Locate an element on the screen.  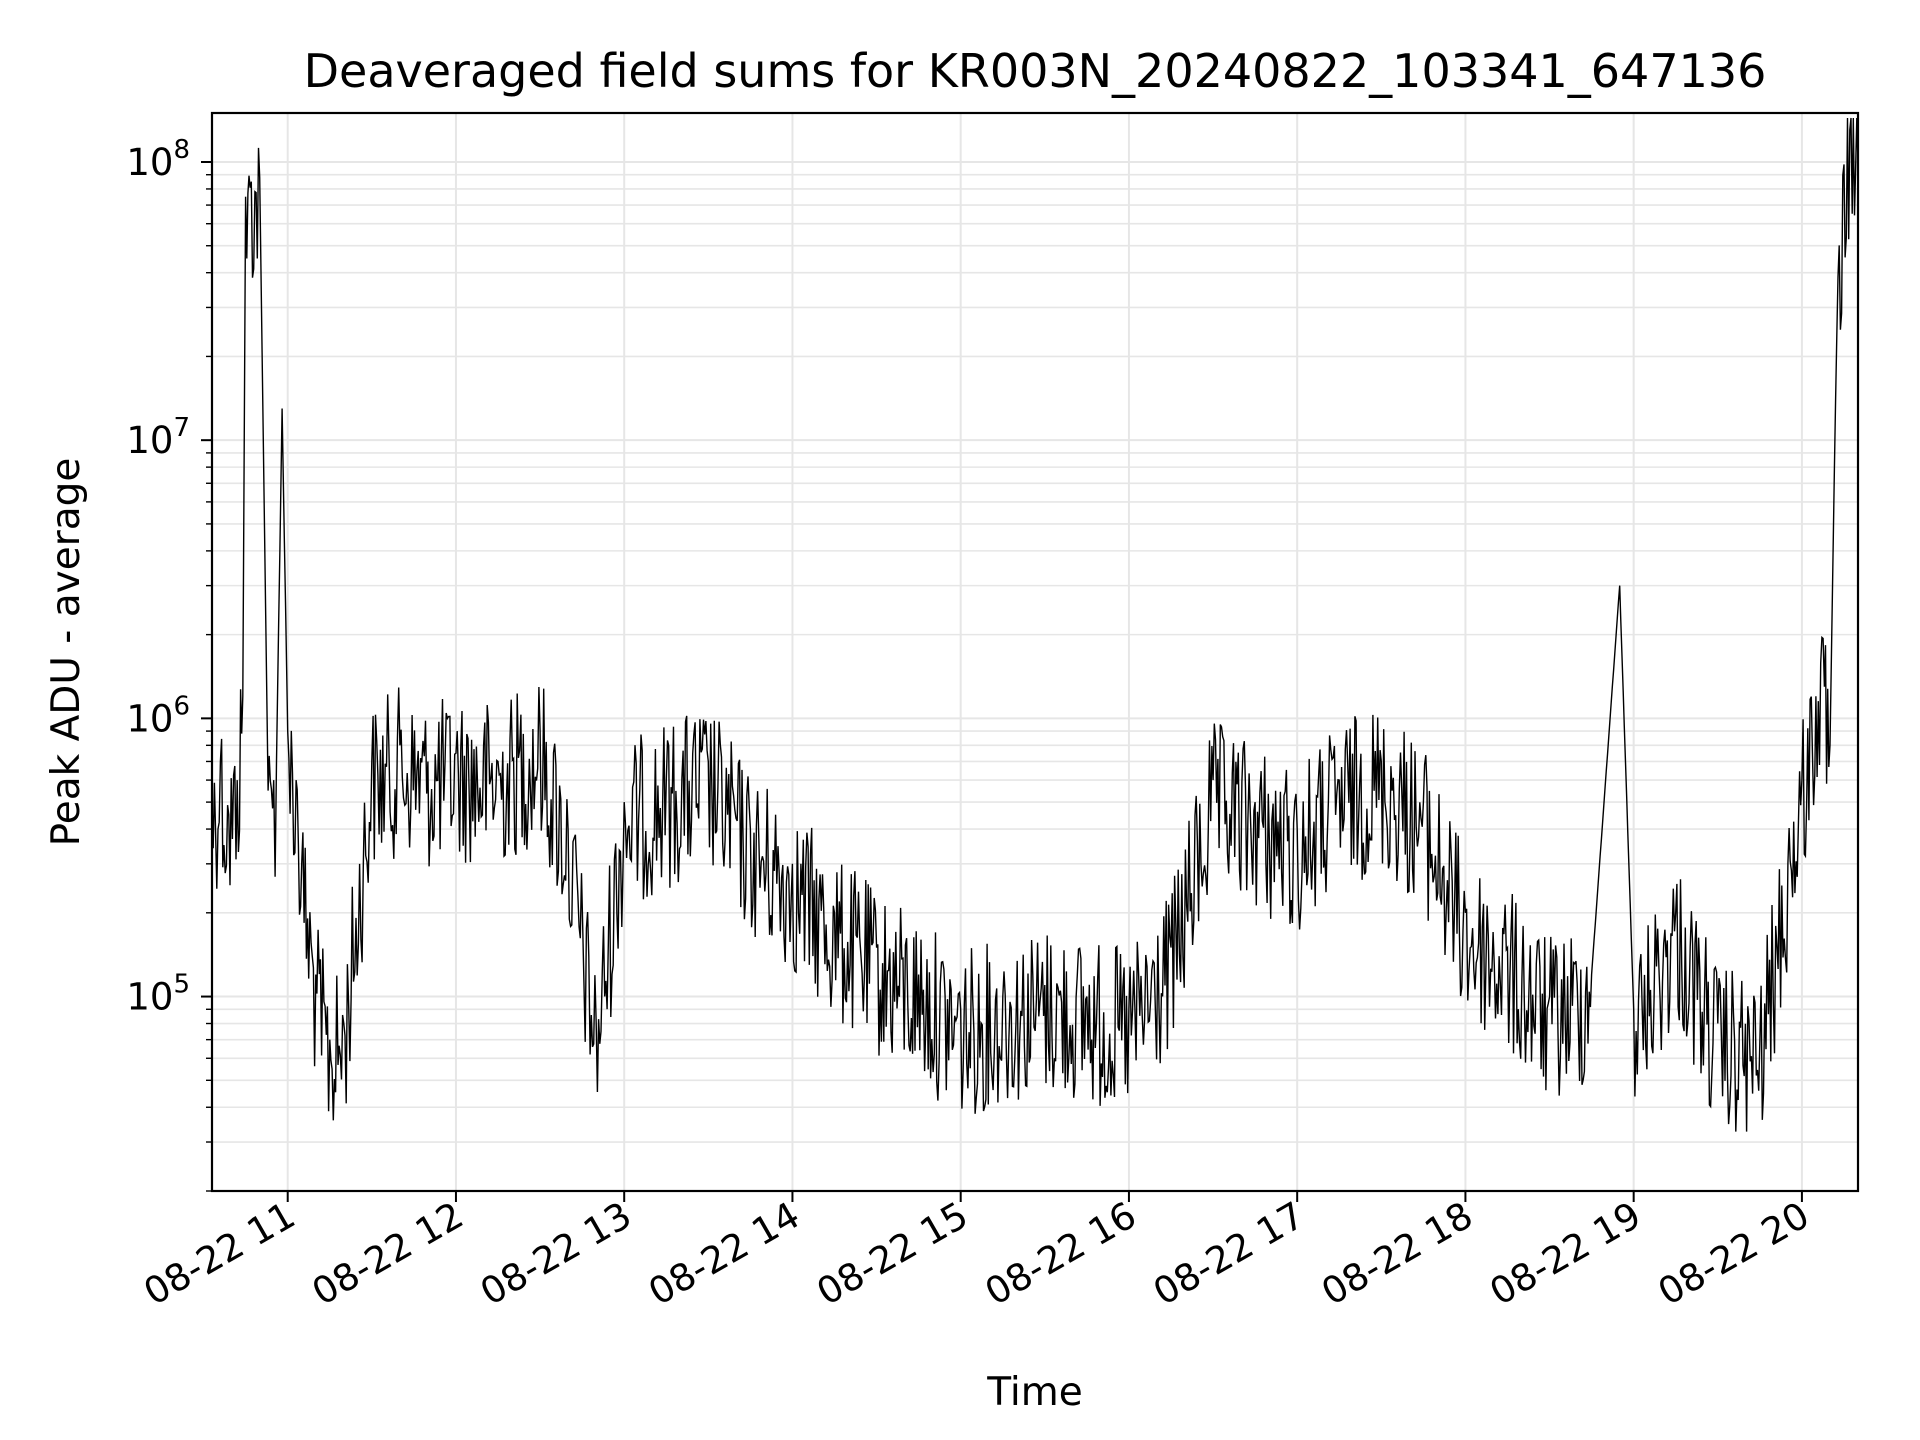
y-tick-label-exponent: 5 is located at coordinates (181, 985).